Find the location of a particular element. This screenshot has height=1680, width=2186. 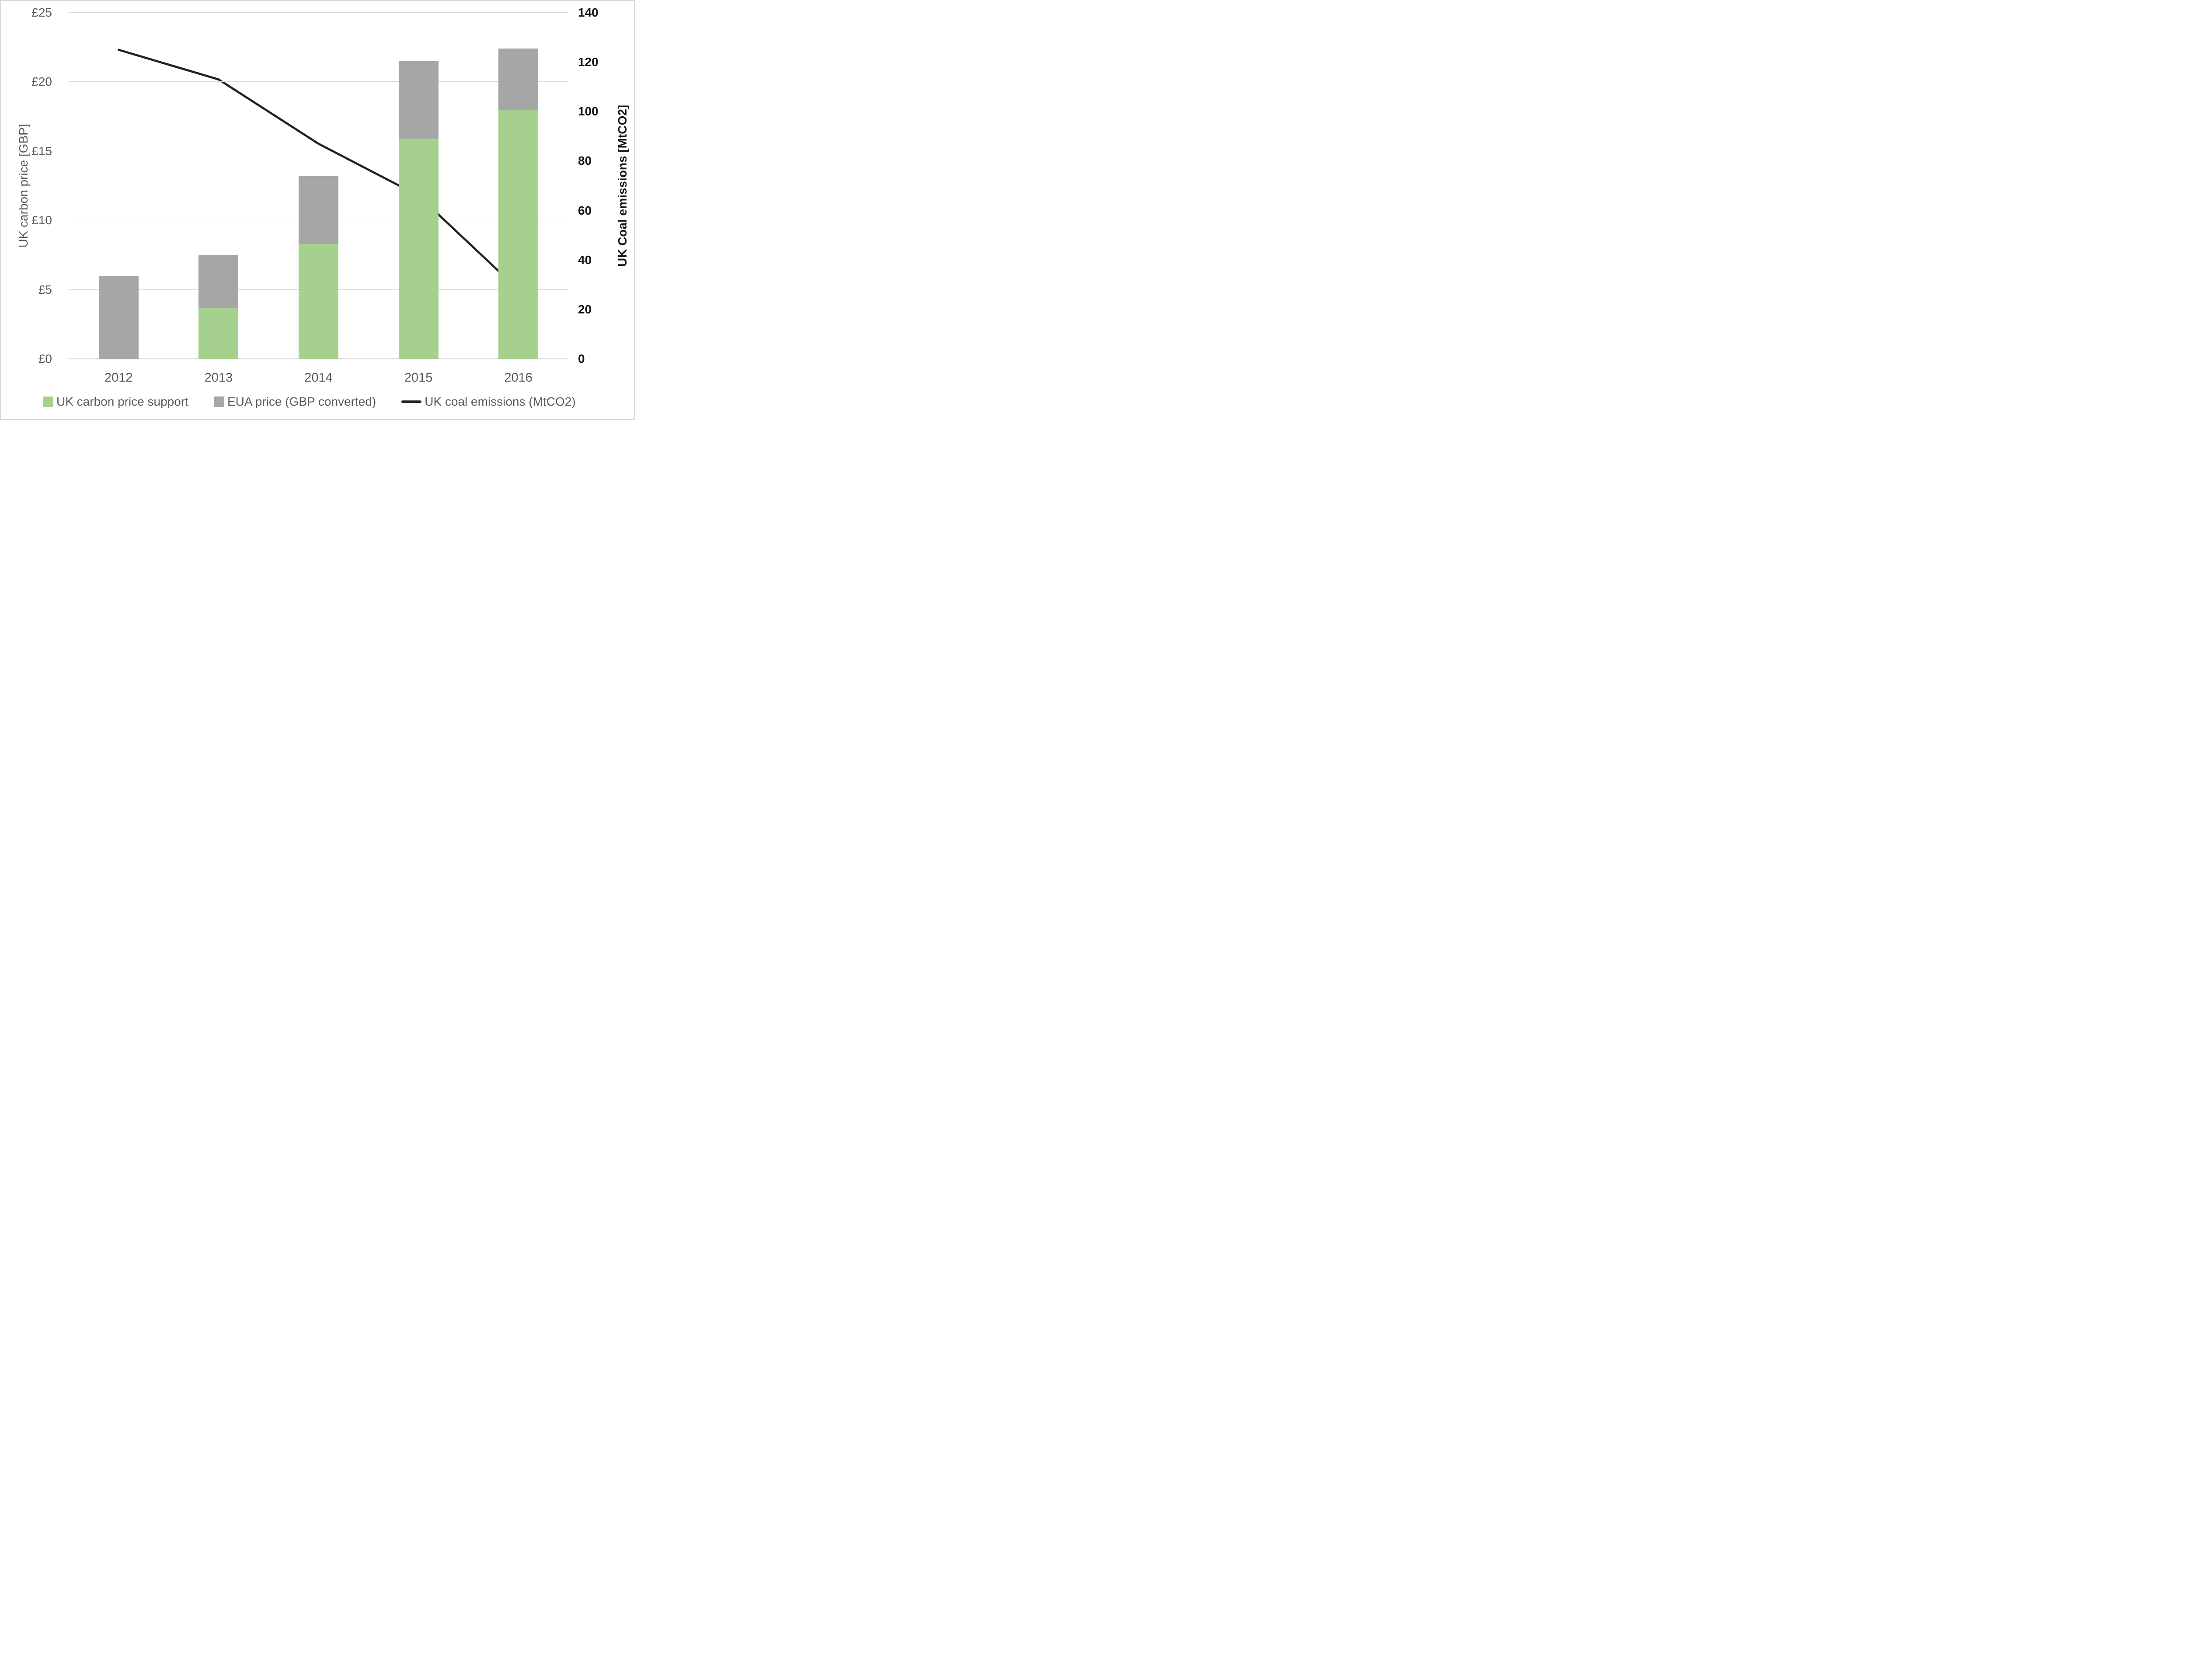

right-axis-tick-label: 20 is located at coordinates (585, 309).